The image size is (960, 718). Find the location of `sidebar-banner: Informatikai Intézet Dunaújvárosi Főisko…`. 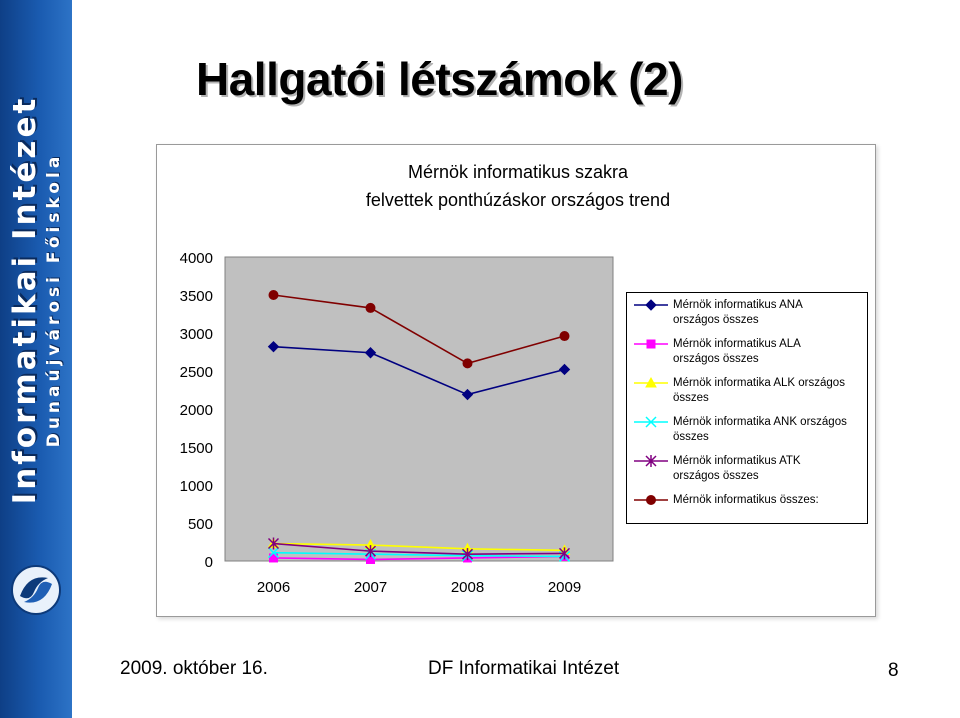

sidebar-banner: Informatikai Intézet Dunaújvárosi Főisko… is located at coordinates (36, 359).